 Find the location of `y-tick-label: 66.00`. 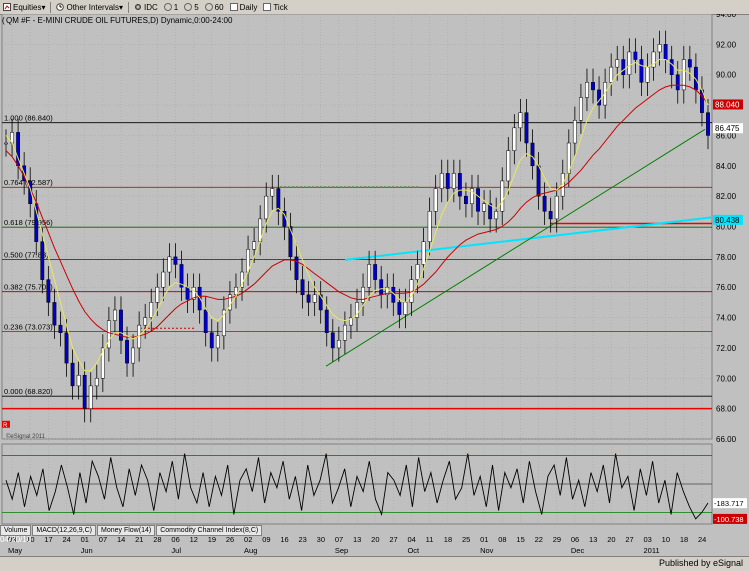

y-tick-label: 66.00 is located at coordinates (726, 439).